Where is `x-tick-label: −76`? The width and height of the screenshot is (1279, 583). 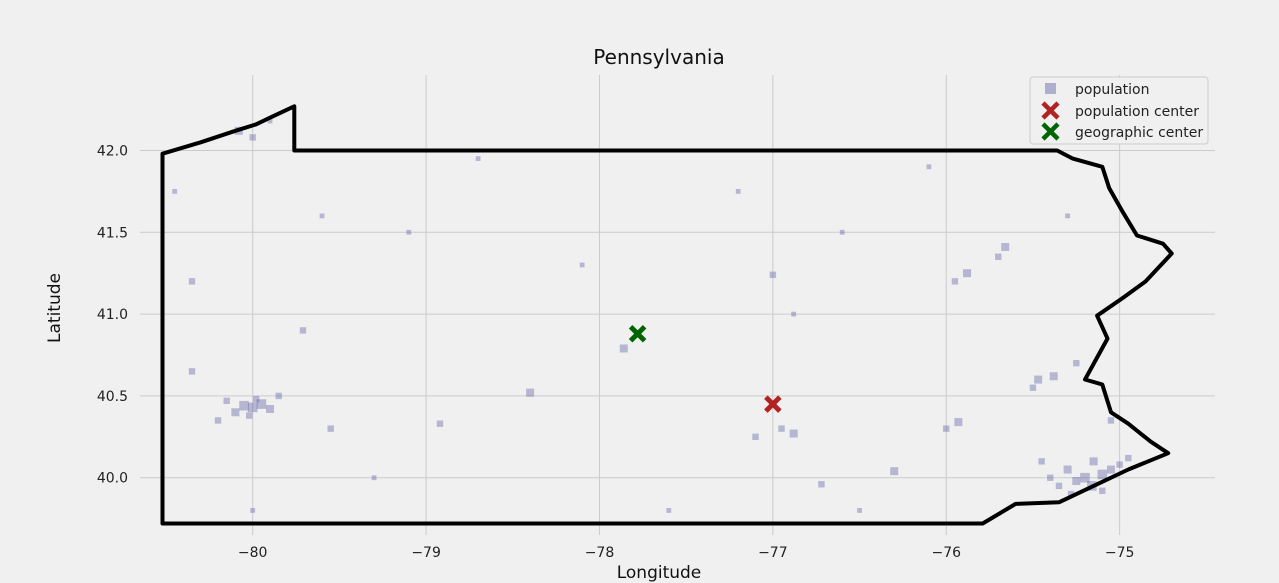 x-tick-label: −76 is located at coordinates (946, 553).